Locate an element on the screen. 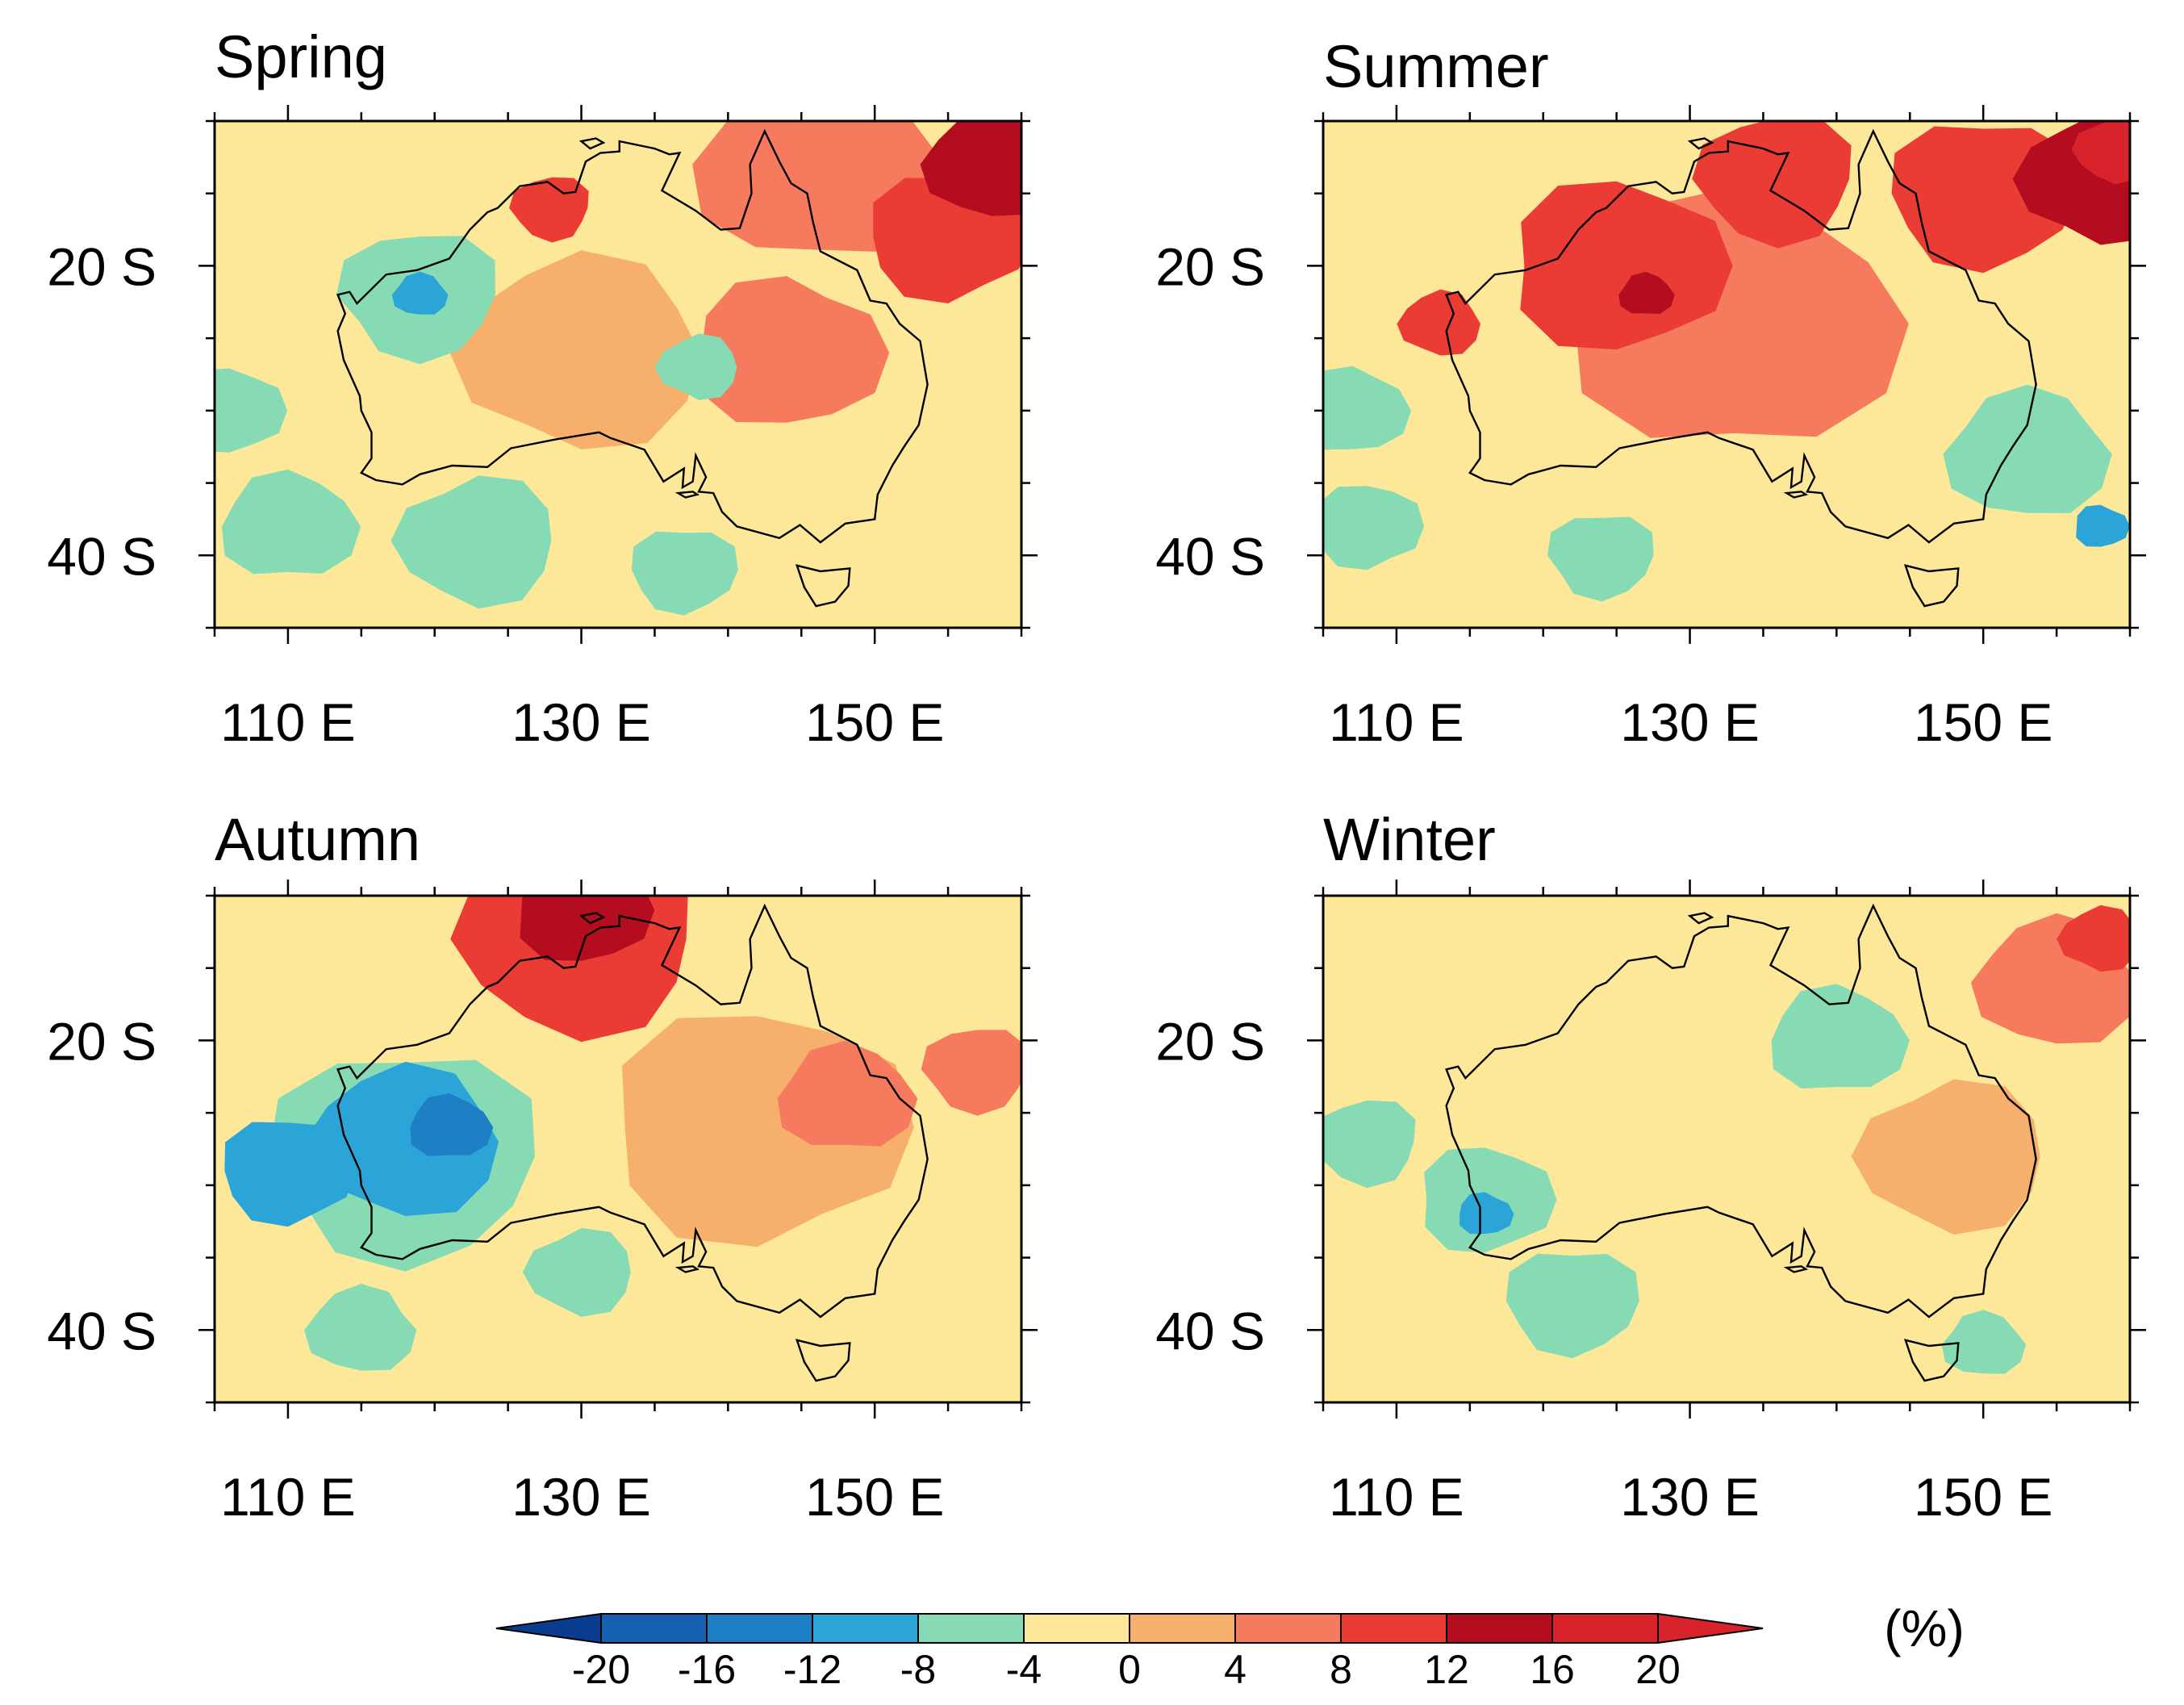  colorbar-arrow-high is located at coordinates (1711, 1628).